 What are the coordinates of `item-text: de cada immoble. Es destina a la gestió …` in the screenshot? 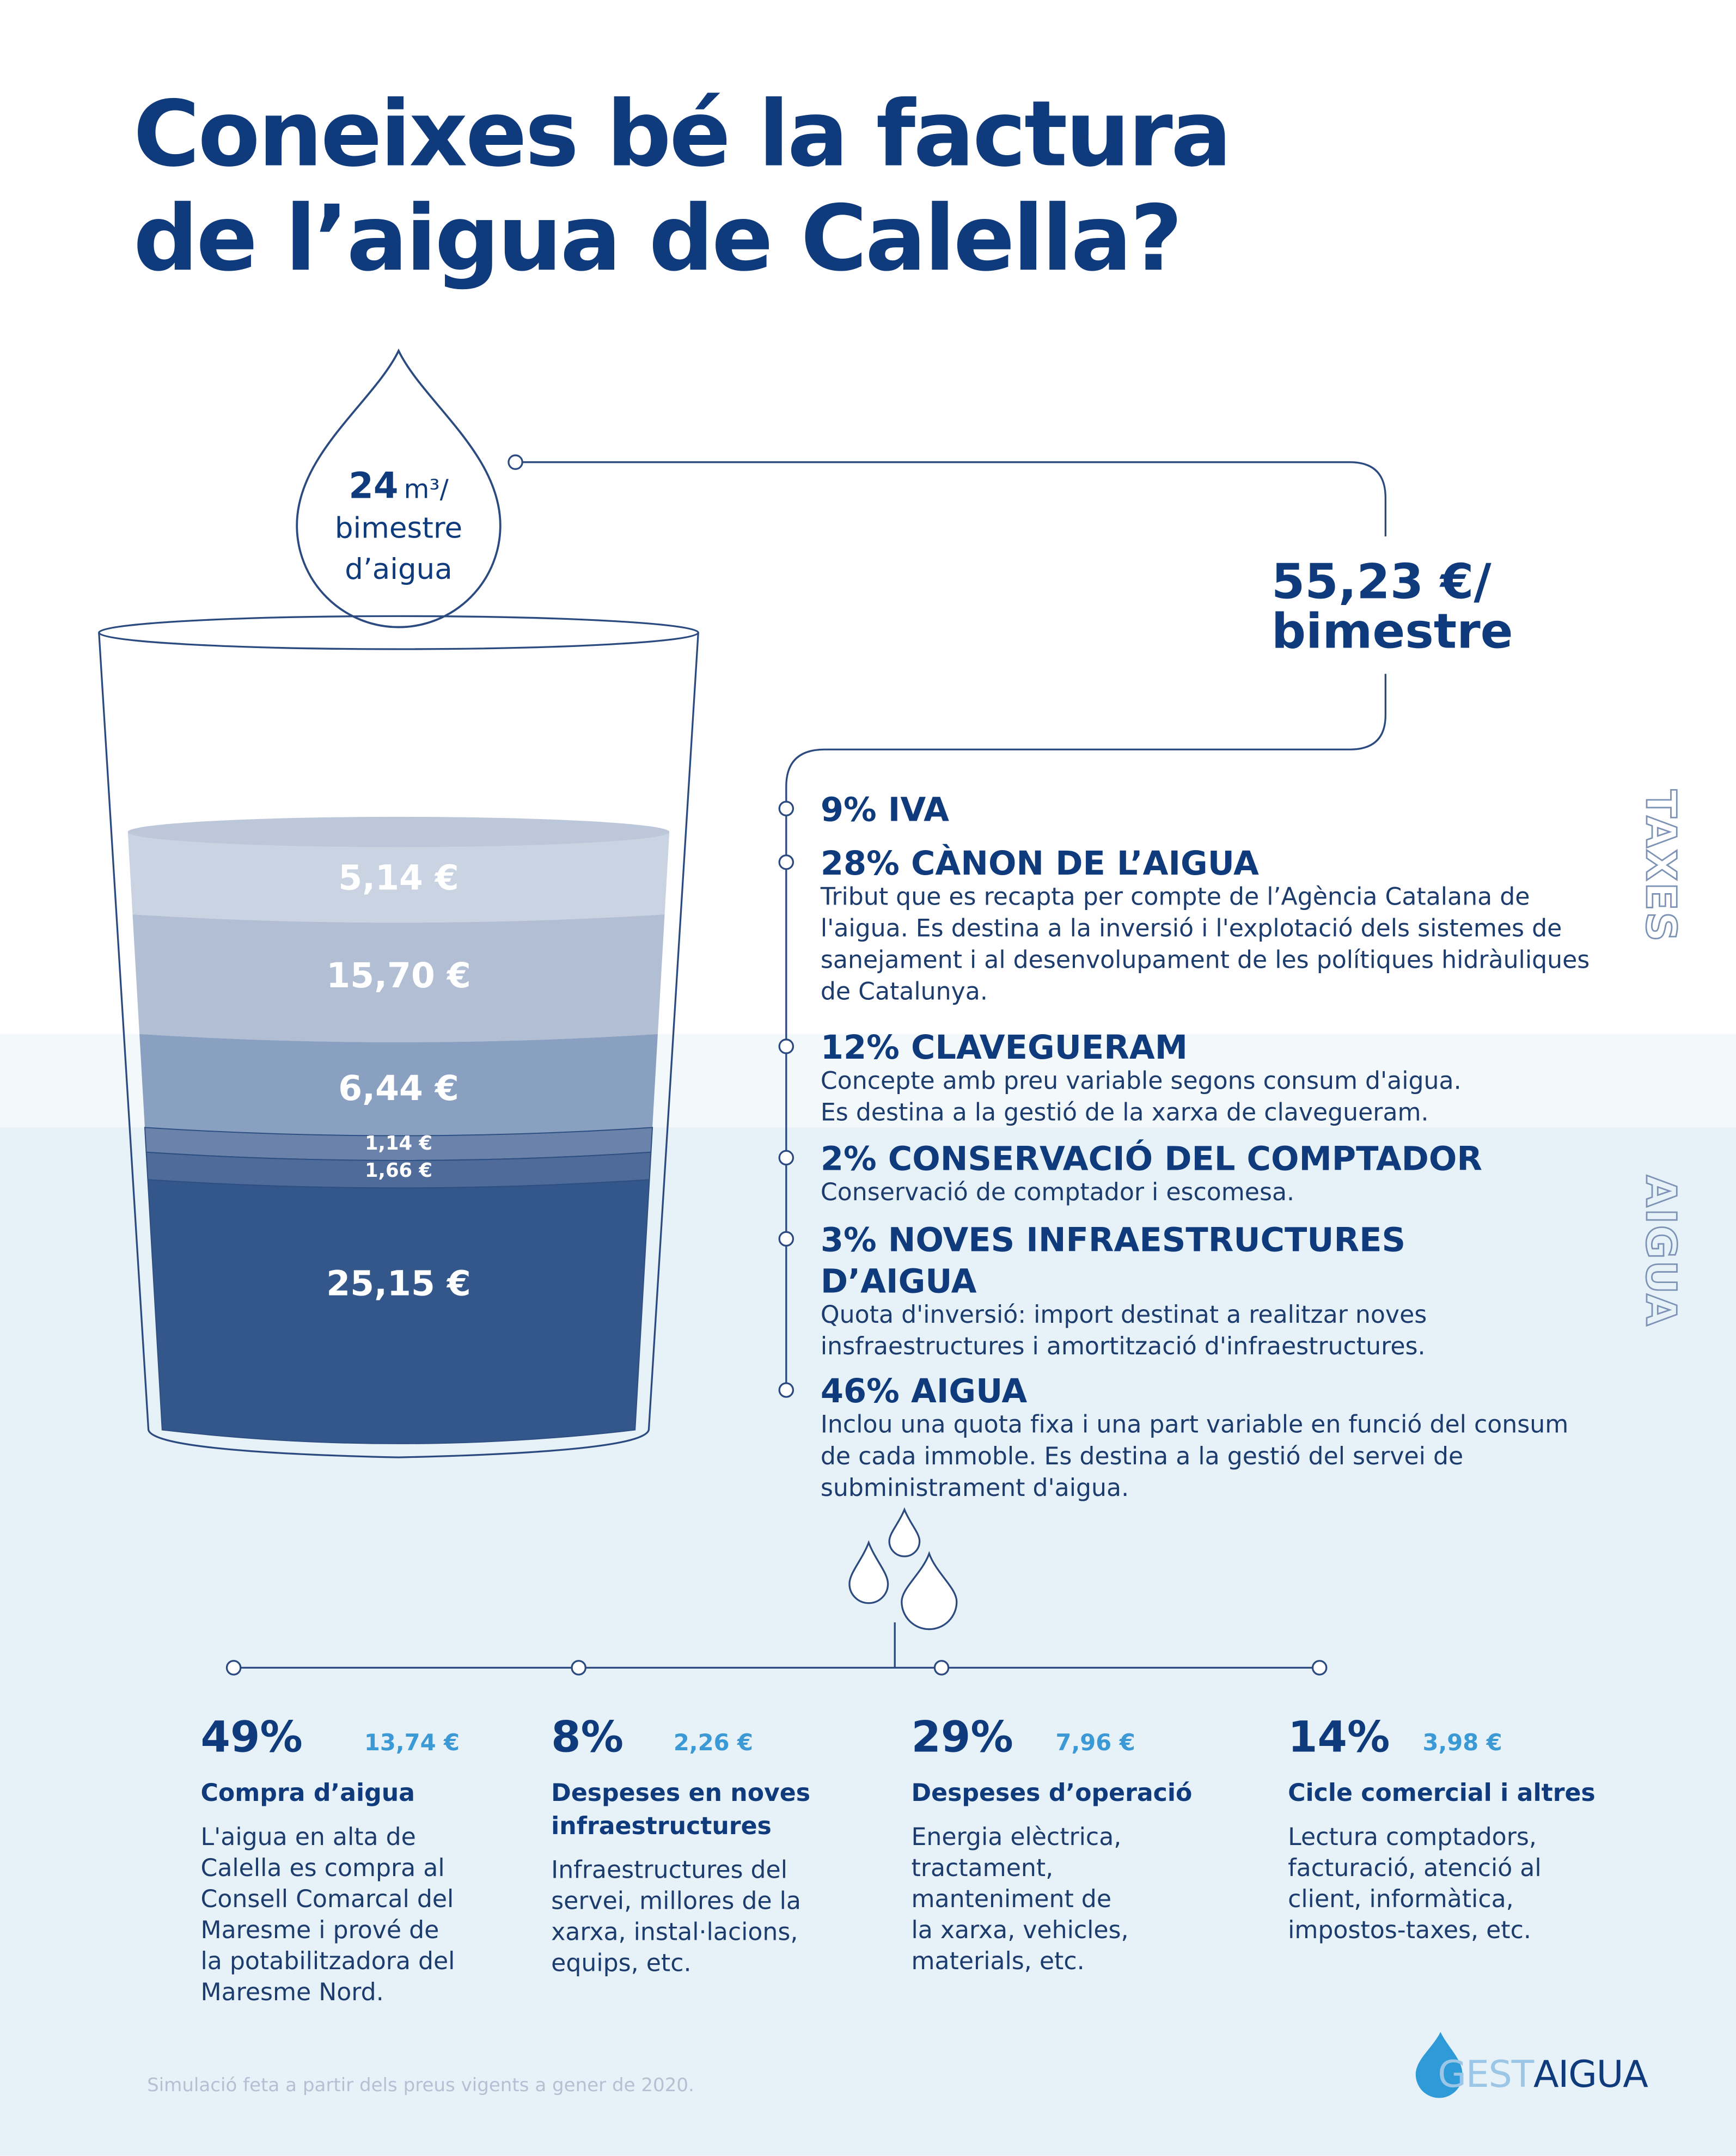 It's located at (1142, 1456).